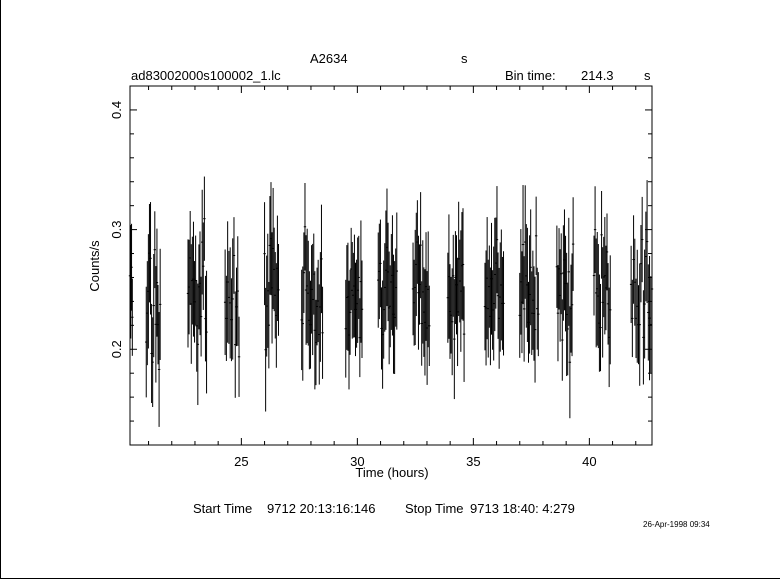 The height and width of the screenshot is (580, 781). Describe the element at coordinates (597, 75) in the screenshot. I see `bin-time-value: 214.3` at that location.